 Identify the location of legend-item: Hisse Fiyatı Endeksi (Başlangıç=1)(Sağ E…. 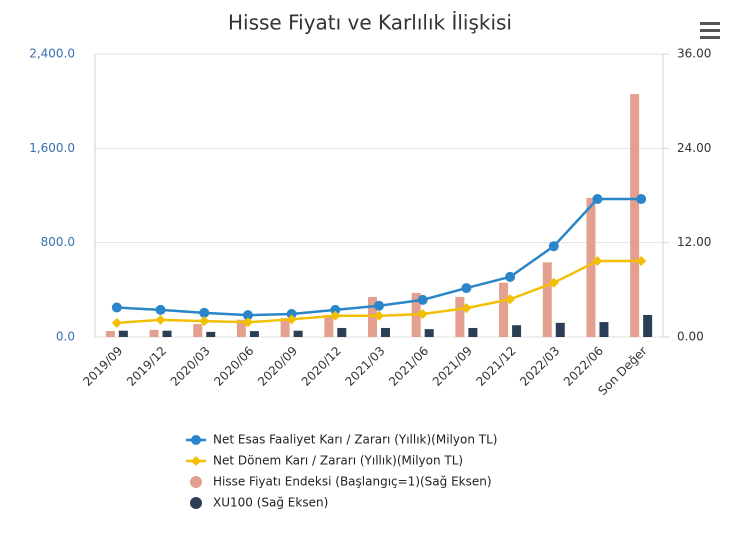
(341, 482).